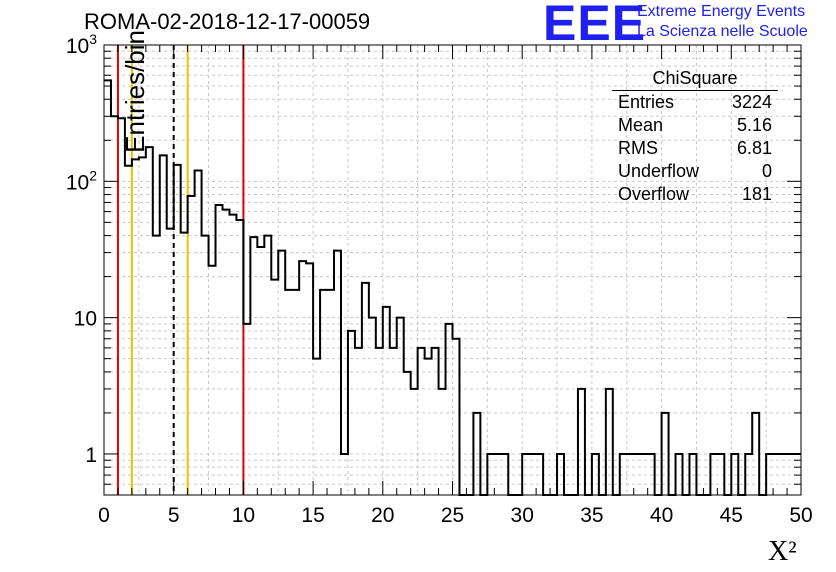  What do you see at coordinates (756, 194) in the screenshot?
I see `stats-value: 181` at bounding box center [756, 194].